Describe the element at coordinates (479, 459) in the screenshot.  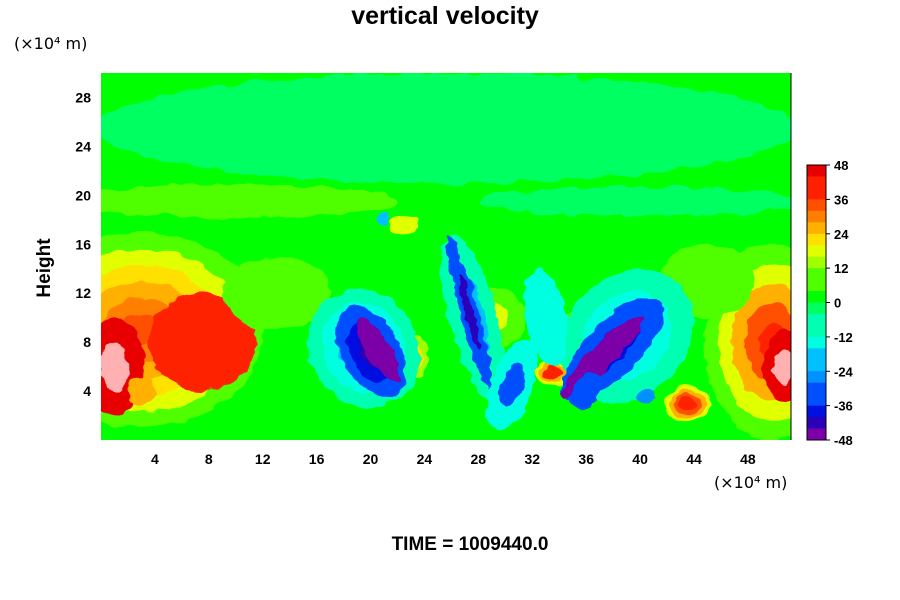
I see `x-tick-label: 28` at that location.